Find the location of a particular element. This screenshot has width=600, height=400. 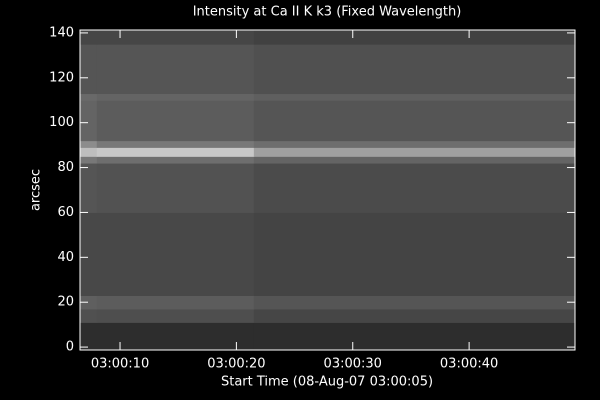

y-tick-label: 20 is located at coordinates (65, 302).